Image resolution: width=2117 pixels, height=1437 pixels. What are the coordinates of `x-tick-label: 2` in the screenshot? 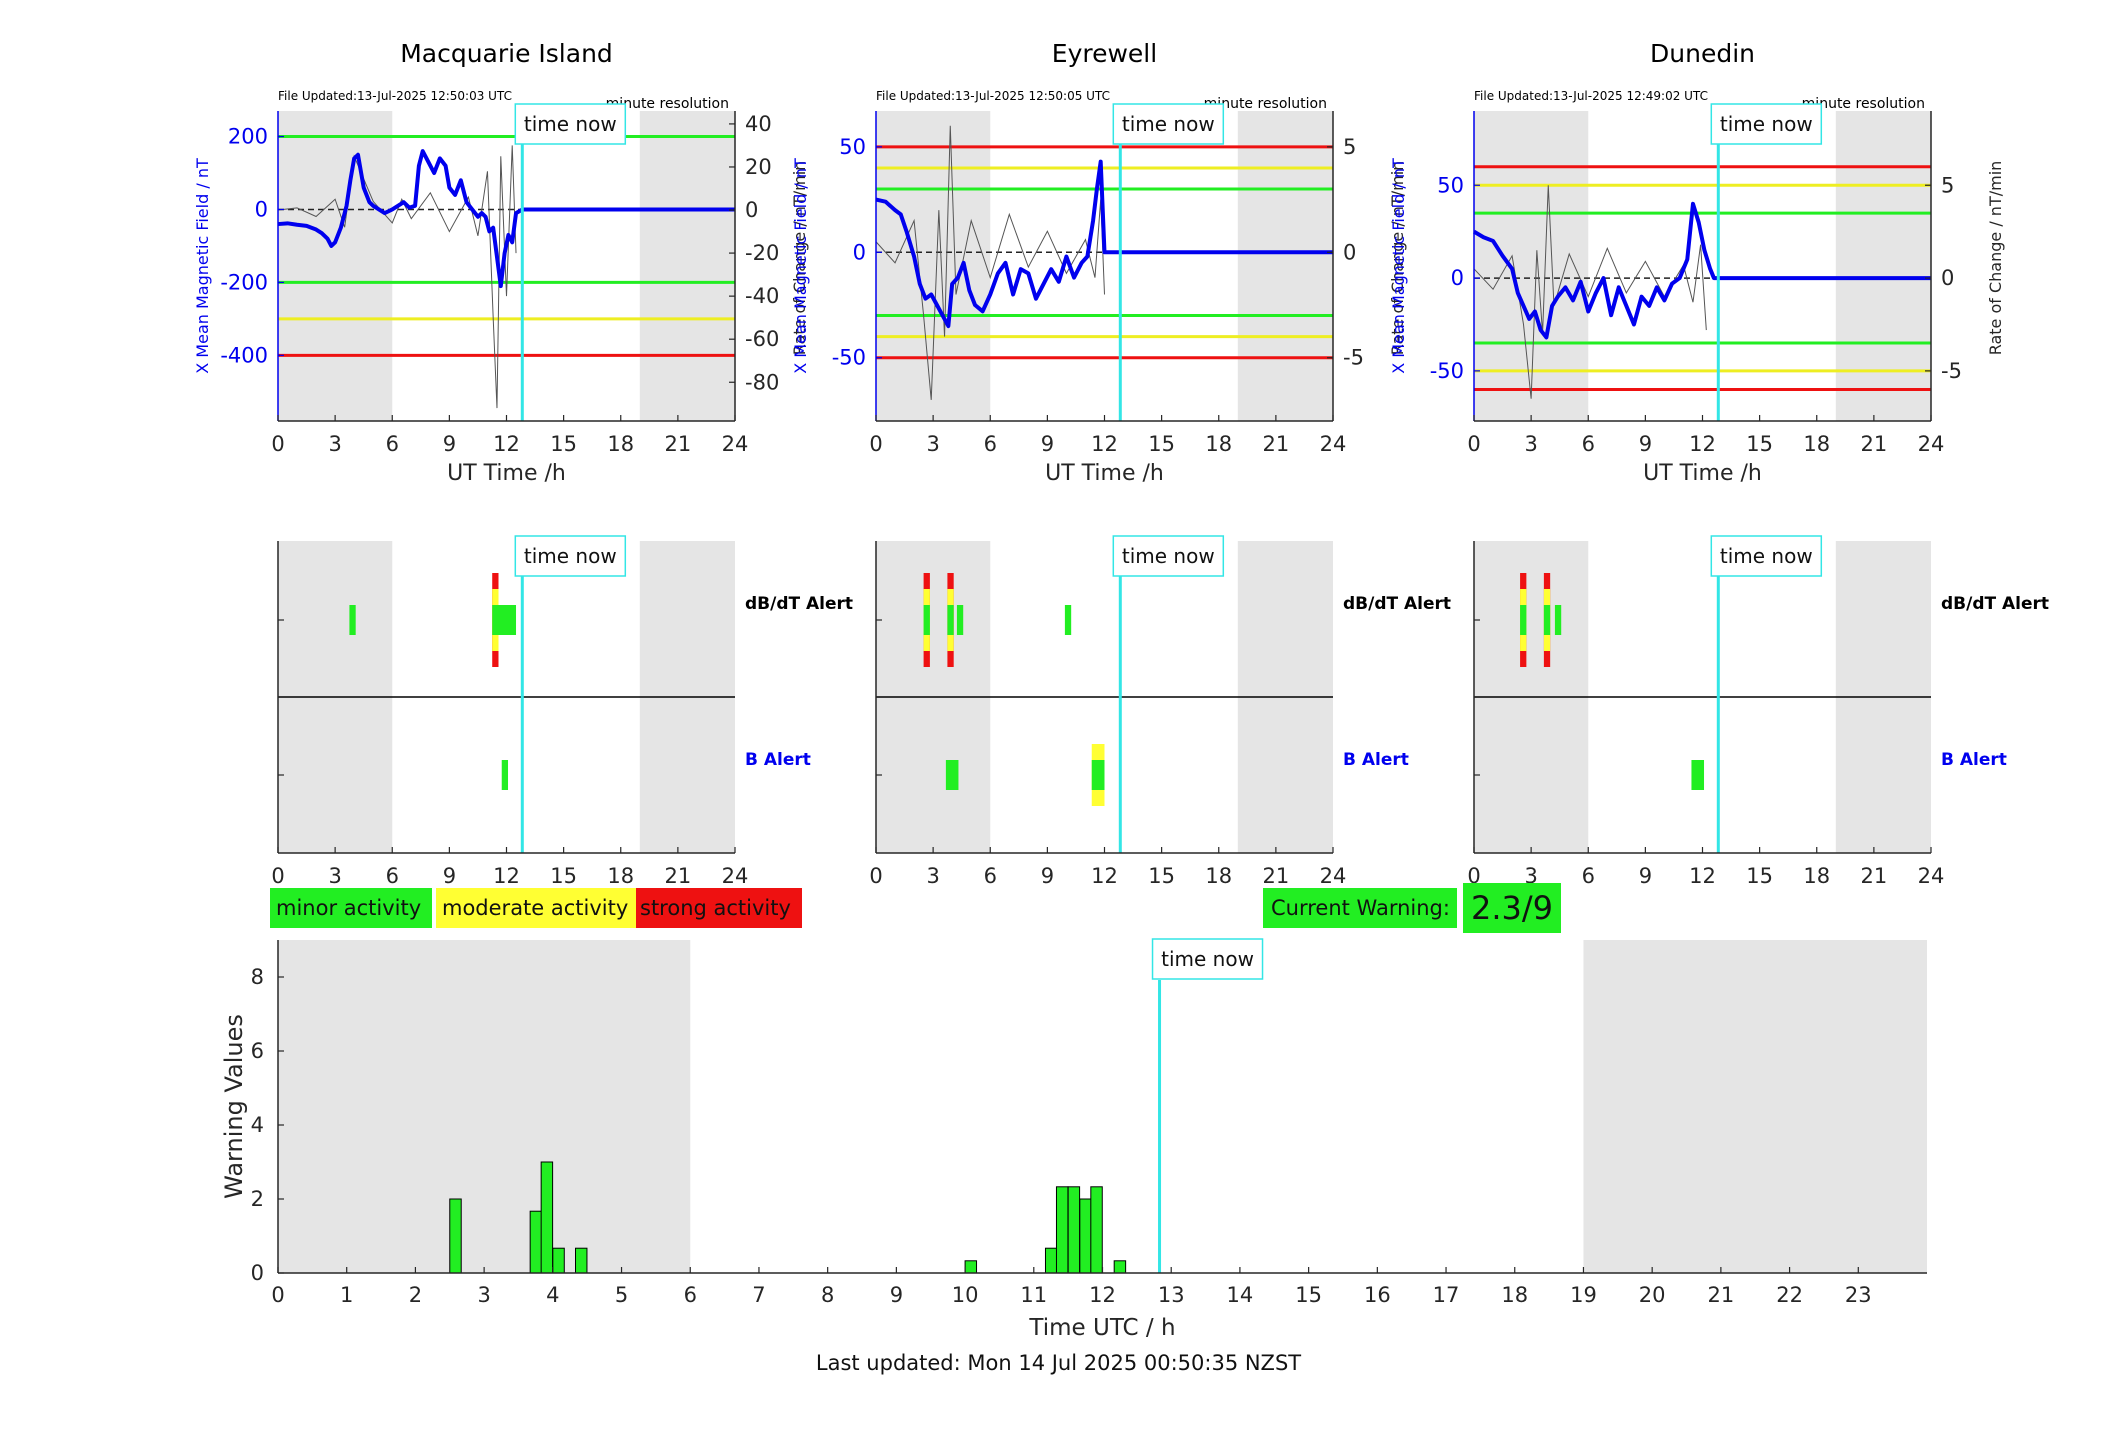 It's located at (415, 1295).